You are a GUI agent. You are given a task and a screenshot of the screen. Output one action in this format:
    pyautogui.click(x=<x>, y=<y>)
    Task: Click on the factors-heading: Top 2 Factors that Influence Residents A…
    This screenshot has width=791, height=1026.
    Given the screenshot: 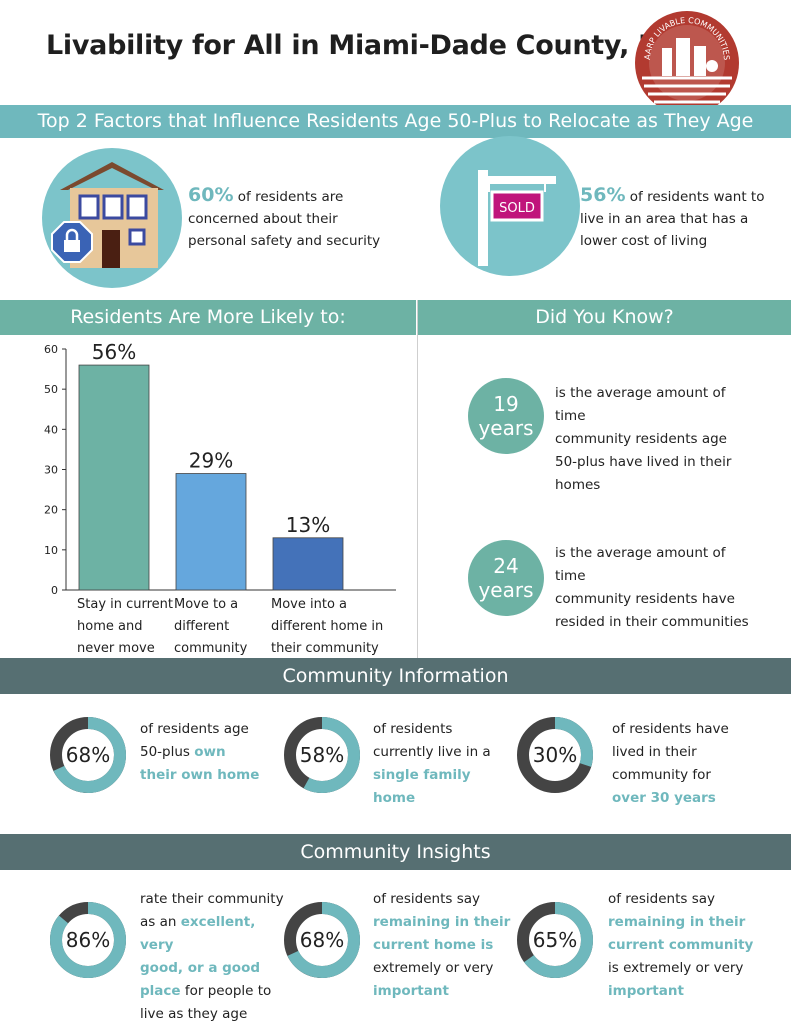 What is the action you would take?
    pyautogui.click(x=395, y=121)
    